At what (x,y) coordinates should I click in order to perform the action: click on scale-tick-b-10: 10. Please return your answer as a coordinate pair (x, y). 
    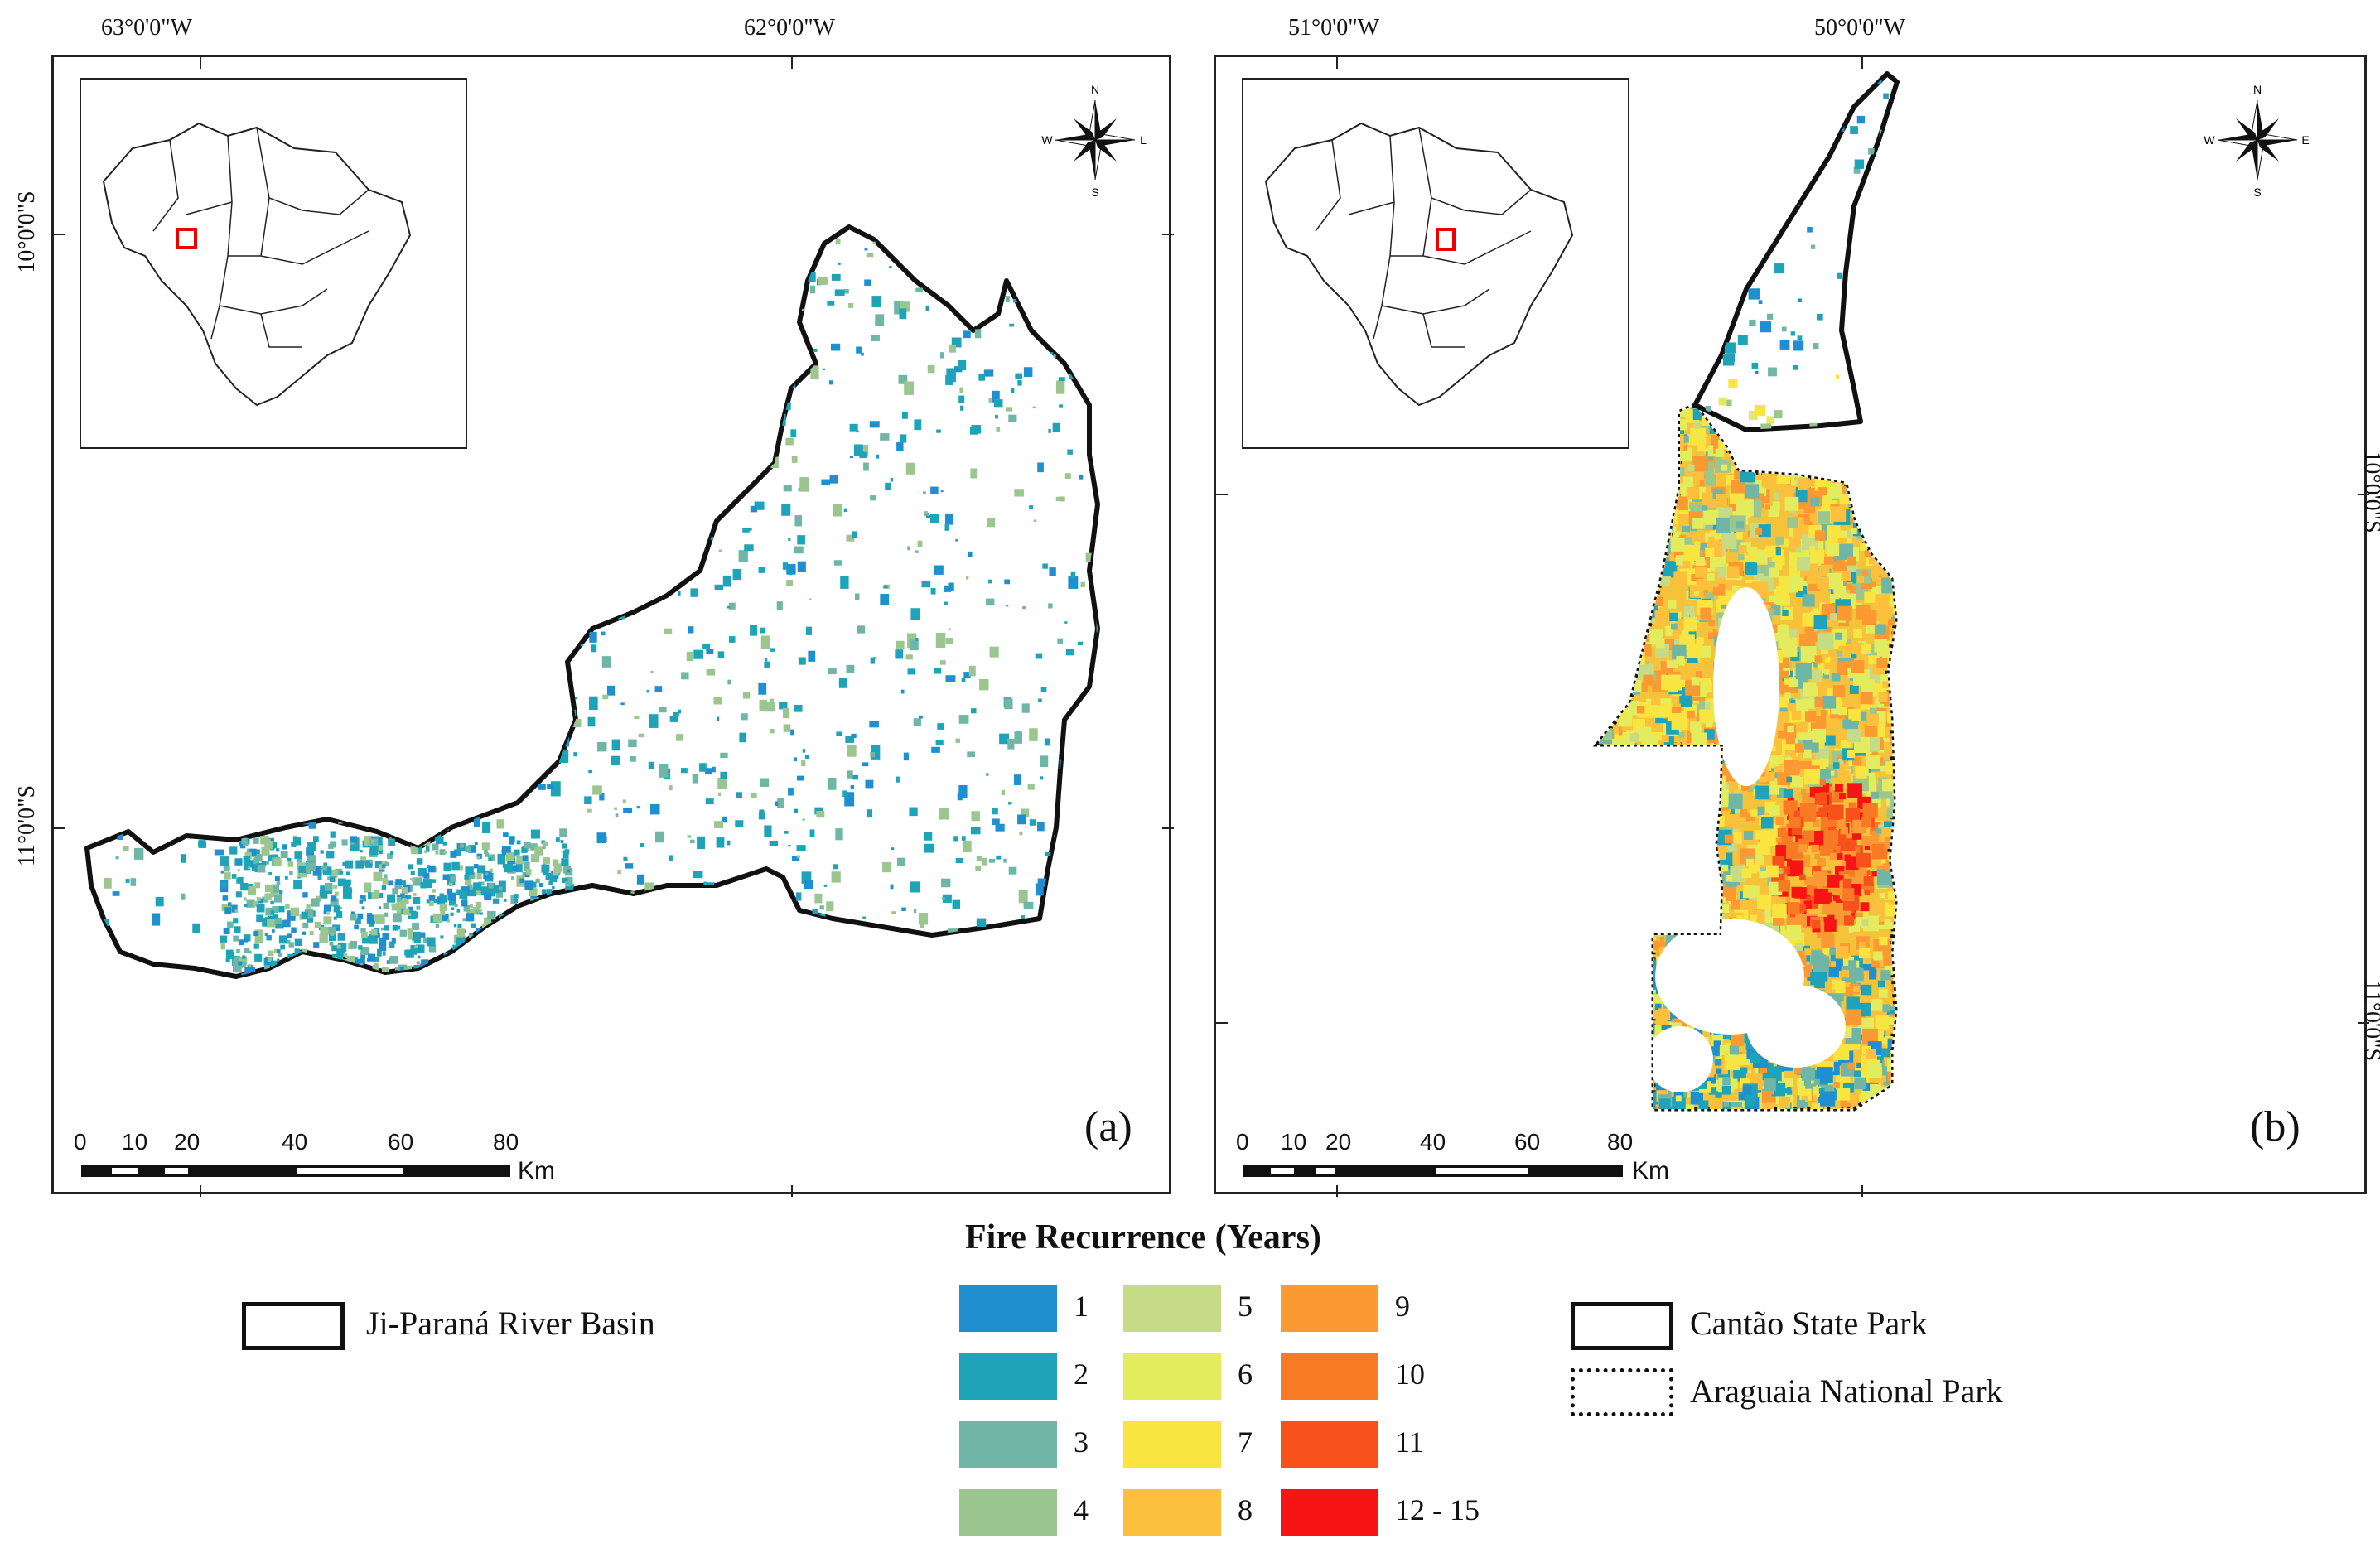
    Looking at the image, I should click on (1294, 1142).